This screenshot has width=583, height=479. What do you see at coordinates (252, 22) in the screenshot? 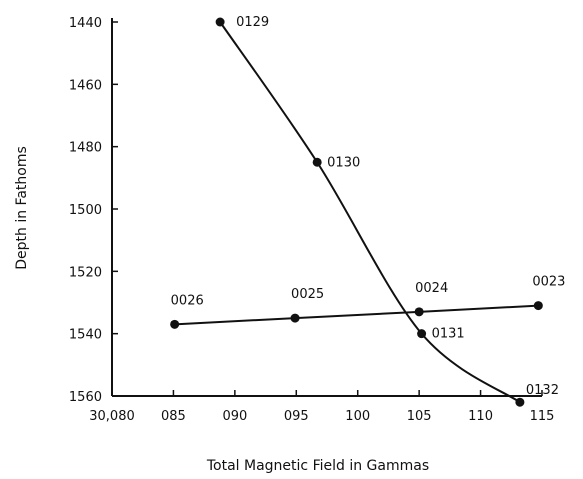
I see `point-label-0129: 0129` at bounding box center [252, 22].